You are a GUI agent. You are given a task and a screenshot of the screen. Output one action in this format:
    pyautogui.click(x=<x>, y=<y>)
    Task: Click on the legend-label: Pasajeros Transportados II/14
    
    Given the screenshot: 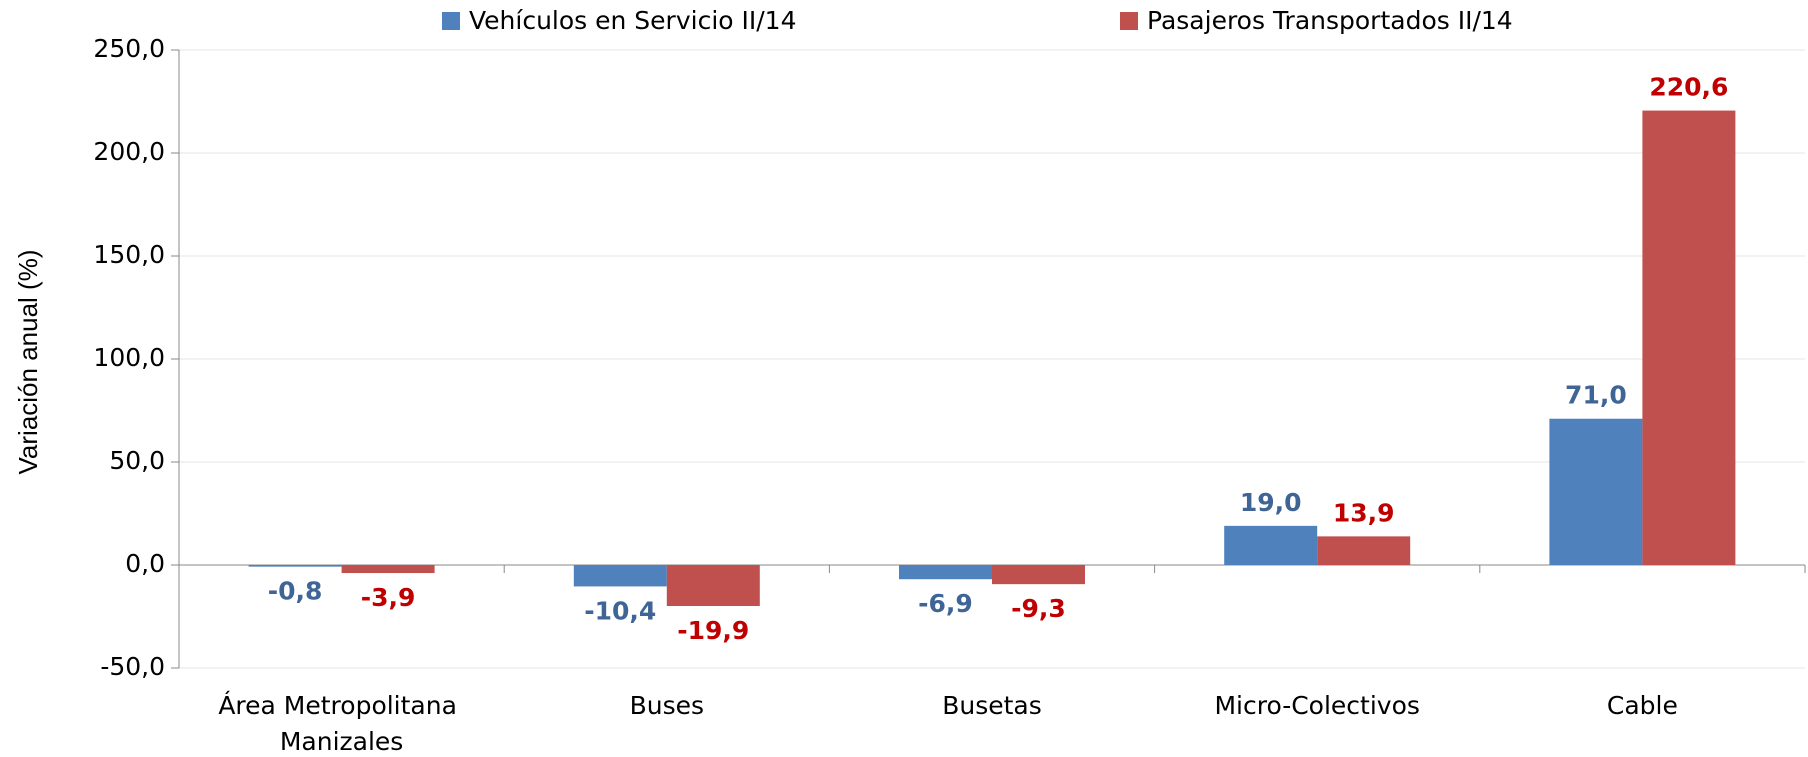 What is the action you would take?
    pyautogui.click(x=1330, y=20)
    